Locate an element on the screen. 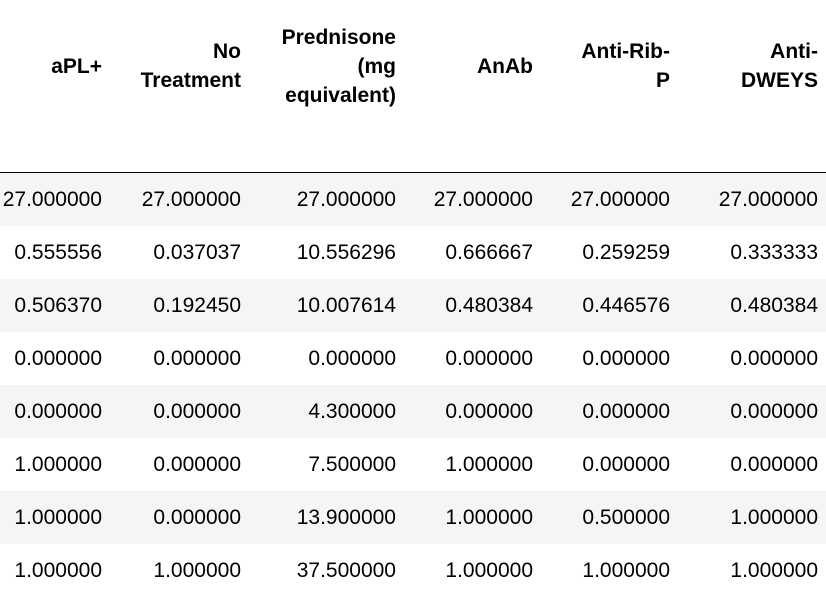  table-cell: 0.666667 is located at coordinates (474, 252).